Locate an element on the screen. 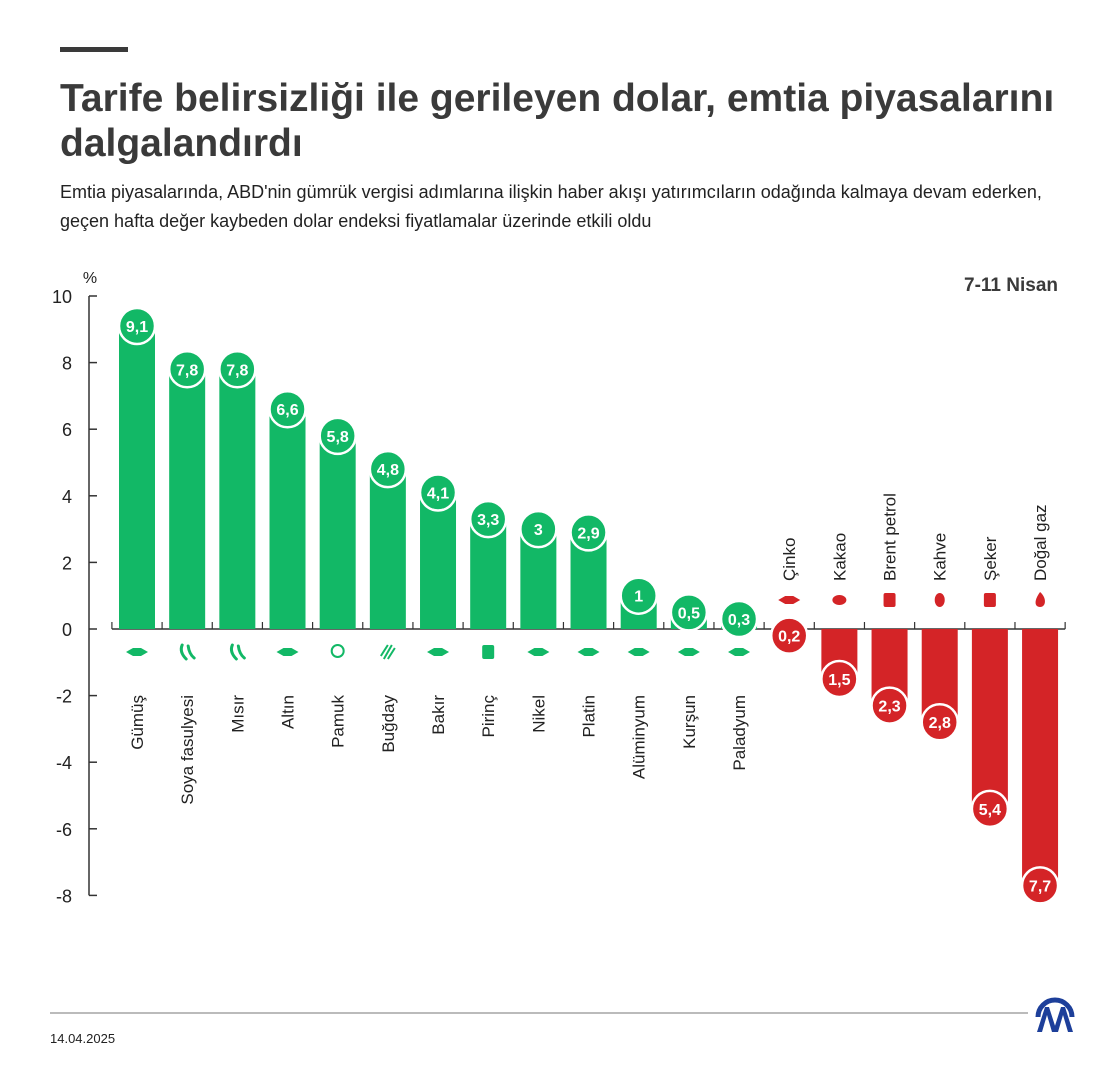 This screenshot has width=1120, height=1081. period-label: 7-11 Nisan is located at coordinates (1011, 285).